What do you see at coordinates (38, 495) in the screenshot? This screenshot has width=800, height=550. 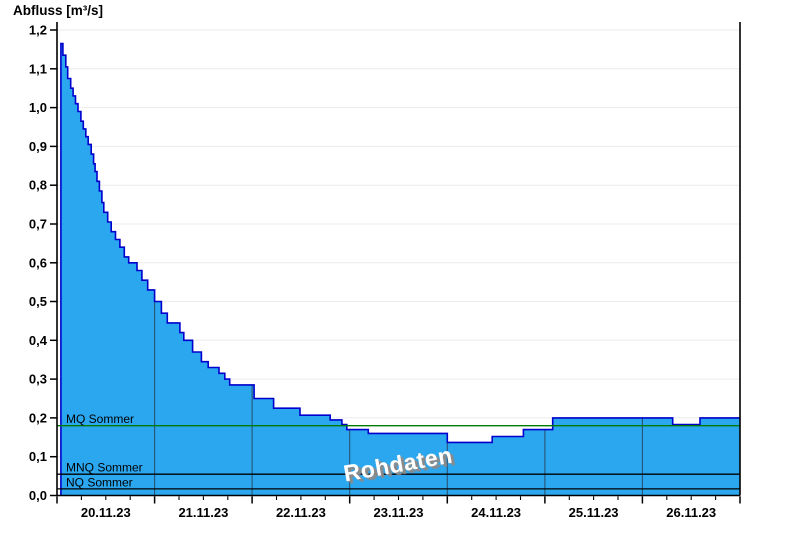 I see `y-tick-label: 0,0` at bounding box center [38, 495].